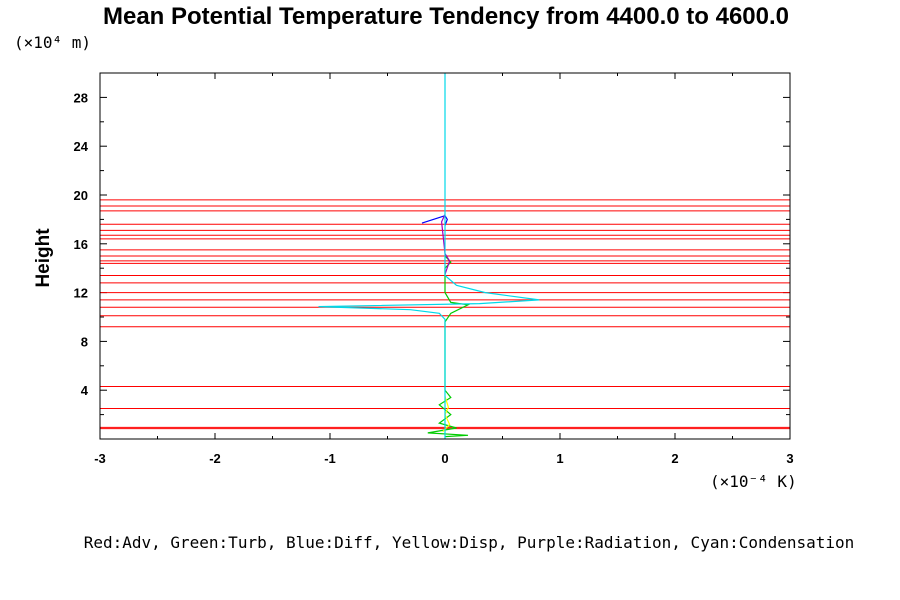 The image size is (900, 600). What do you see at coordinates (434, 220) in the screenshot?
I see `series-diff-line` at bounding box center [434, 220].